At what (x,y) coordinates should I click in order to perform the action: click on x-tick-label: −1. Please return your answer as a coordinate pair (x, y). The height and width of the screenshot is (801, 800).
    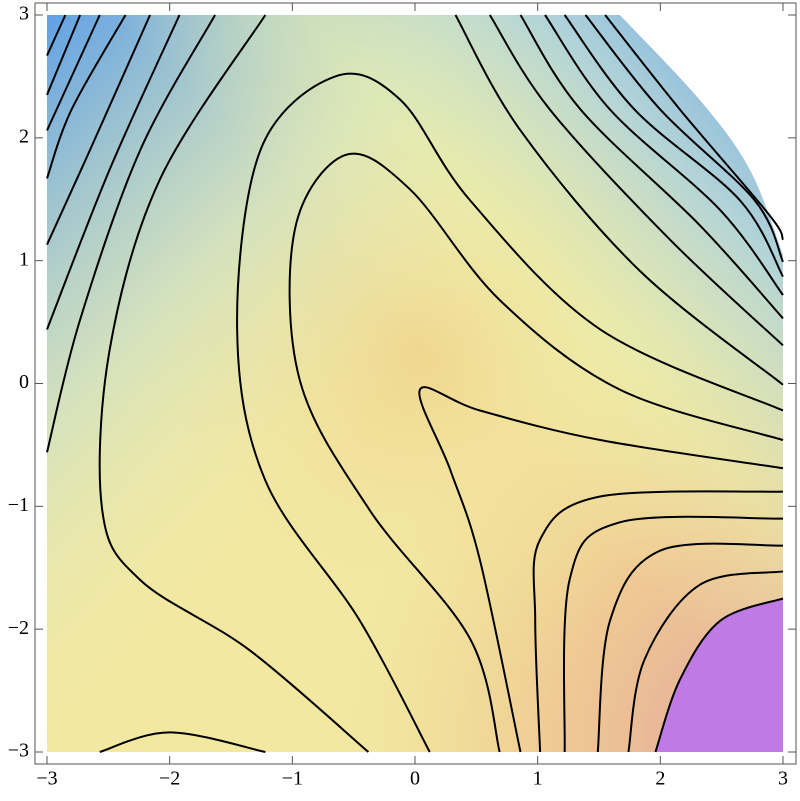
    Looking at the image, I should click on (292, 779).